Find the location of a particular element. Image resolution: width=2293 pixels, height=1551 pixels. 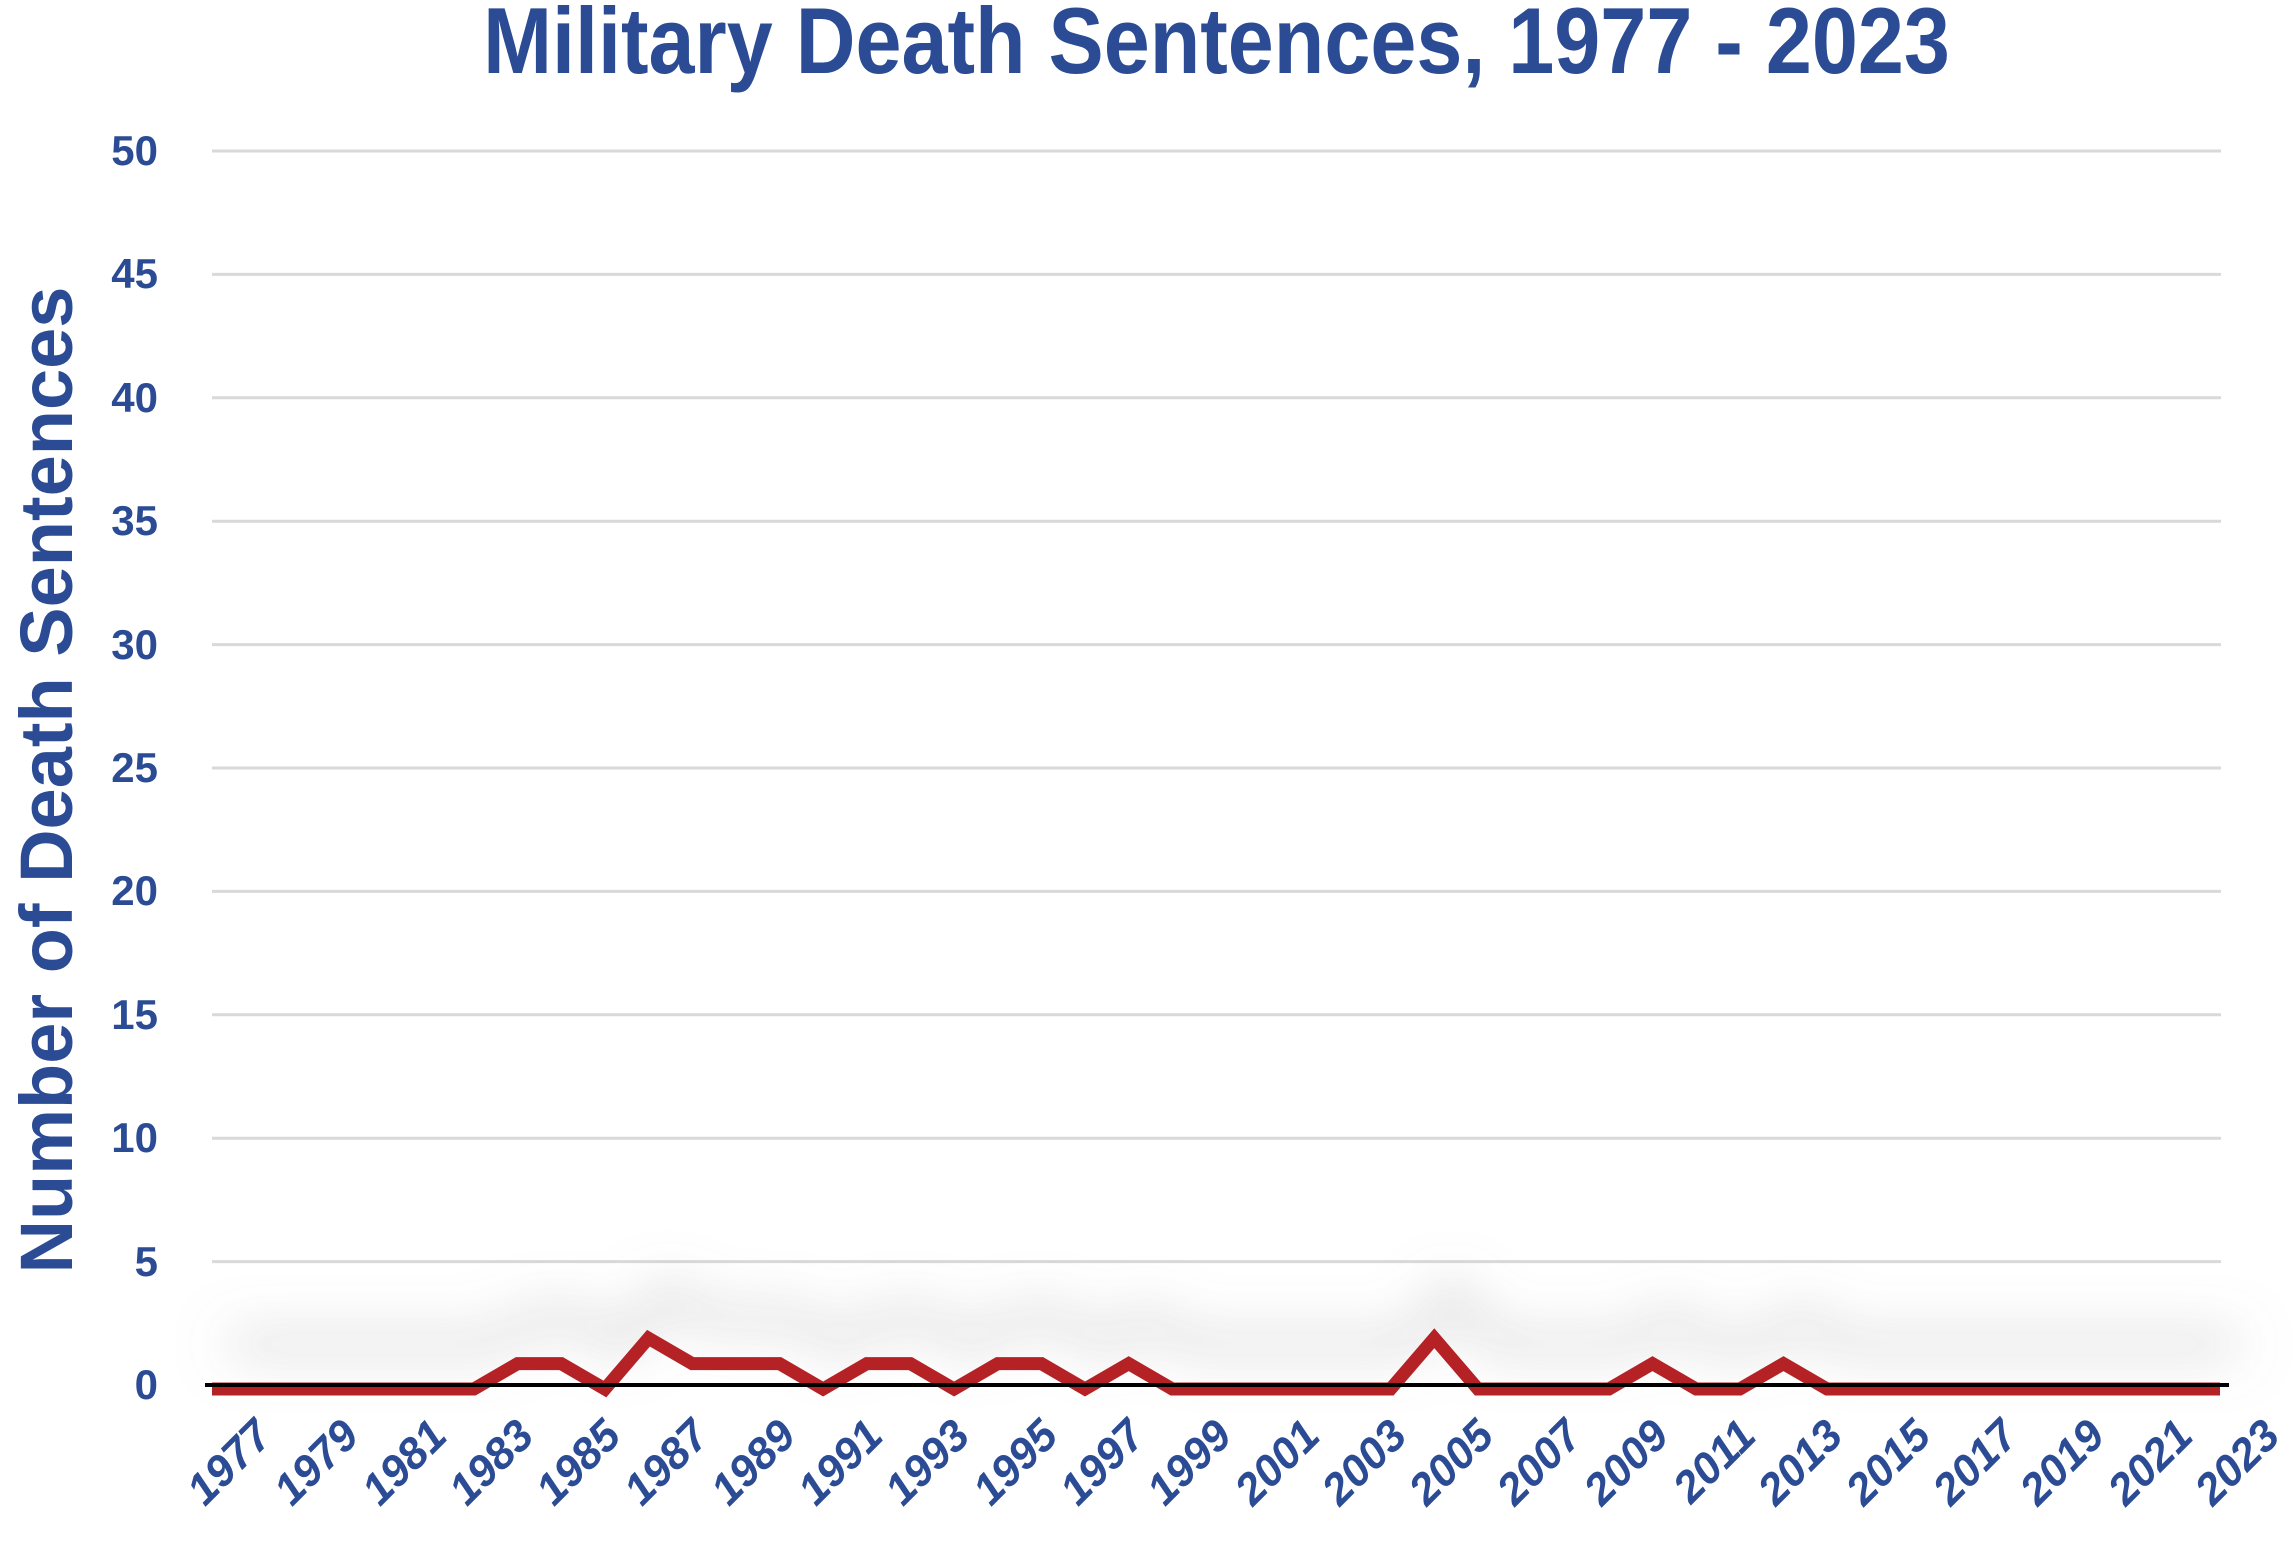

chart-title: Military Death Sentences, 1977 - 2023 is located at coordinates (1216, 46).